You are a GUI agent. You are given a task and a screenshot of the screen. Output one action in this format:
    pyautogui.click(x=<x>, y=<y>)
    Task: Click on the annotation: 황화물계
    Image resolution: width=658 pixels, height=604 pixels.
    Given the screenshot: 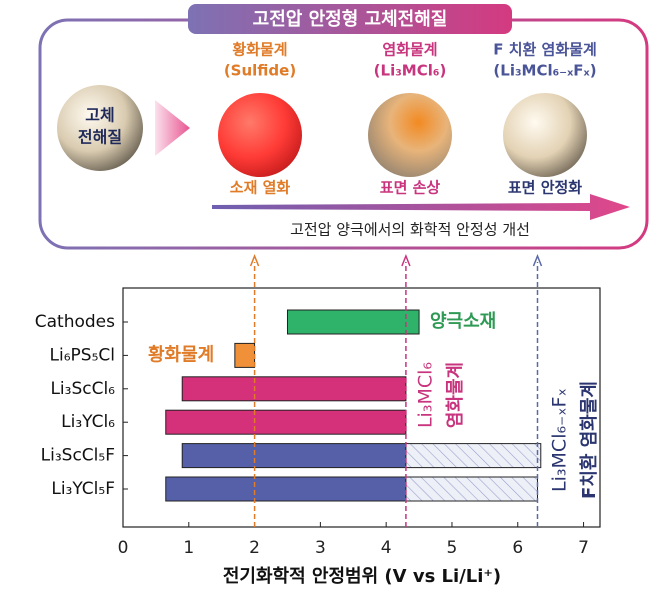 What is the action you would take?
    pyautogui.click(x=181, y=354)
    